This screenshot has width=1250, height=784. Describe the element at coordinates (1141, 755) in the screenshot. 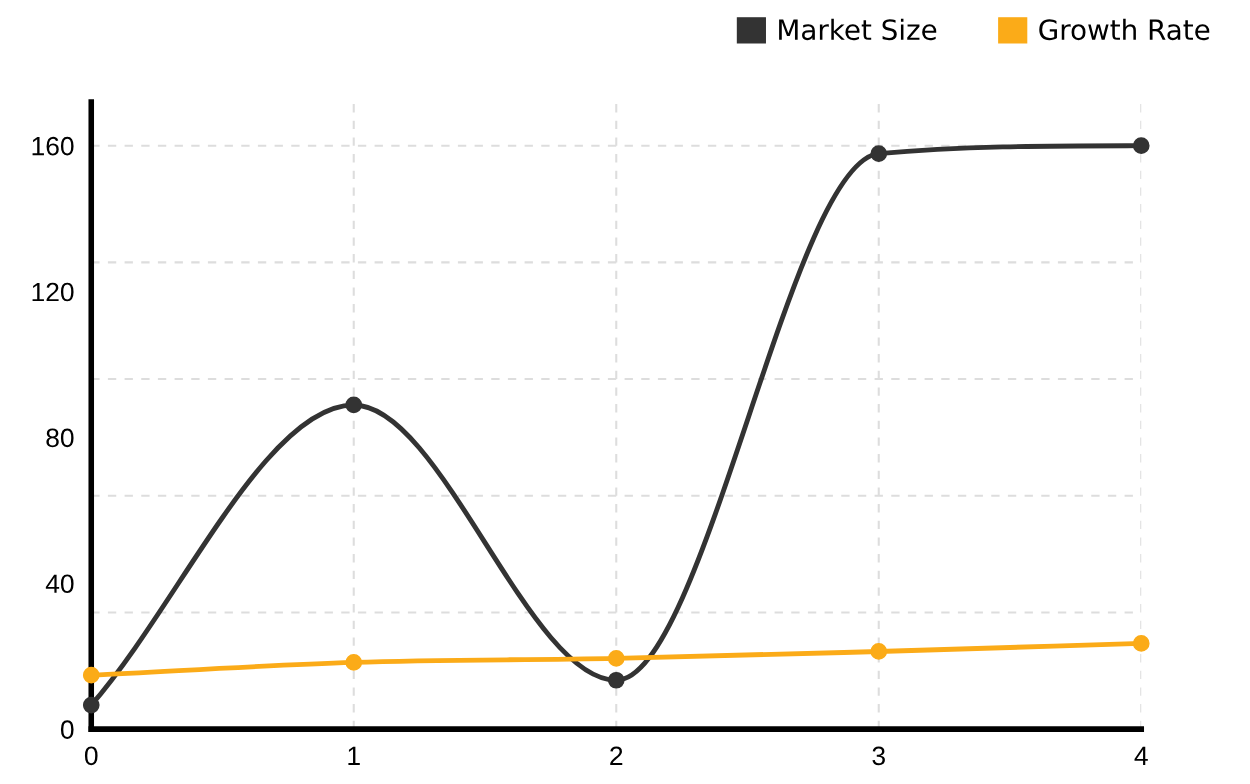

I see `x-tick-label: 4` at that location.